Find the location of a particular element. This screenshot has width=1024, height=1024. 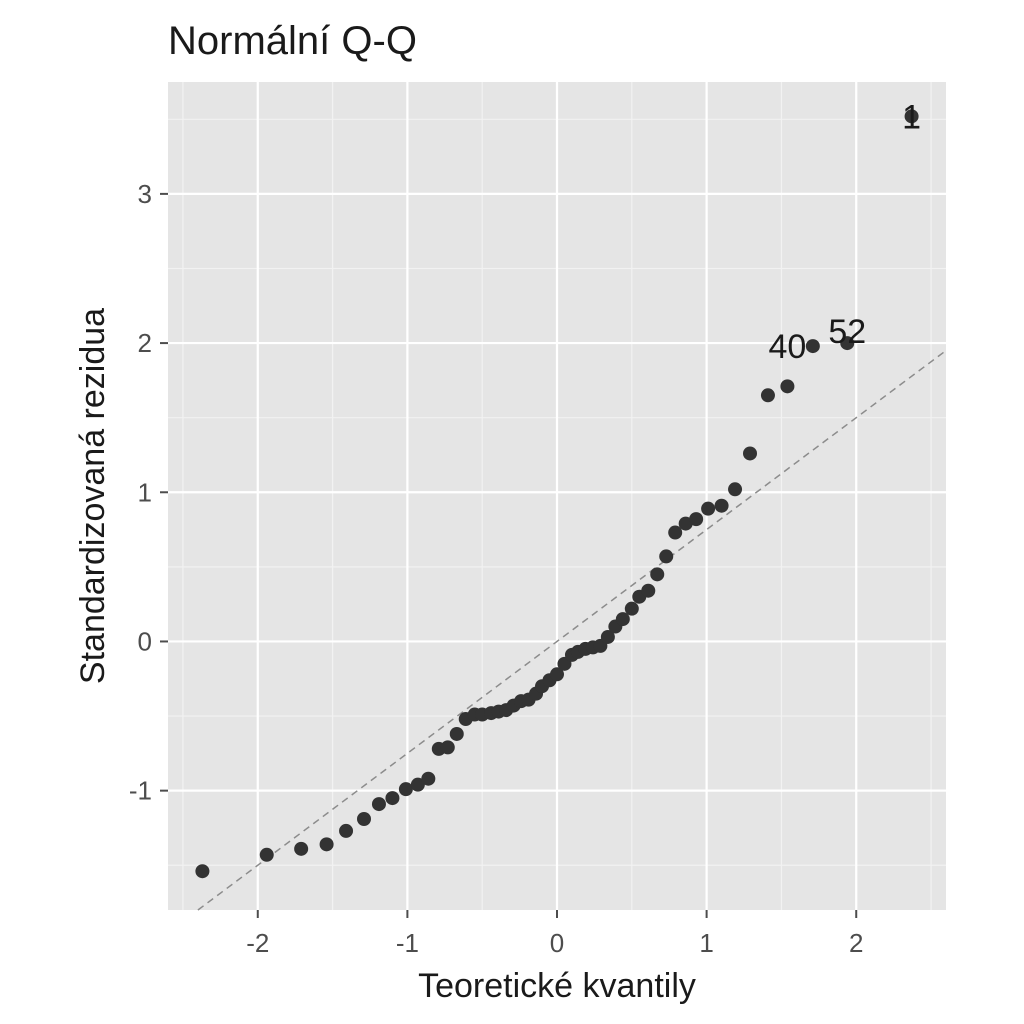

y-axis-label: Standardizovaná rezidua is located at coordinates (93, 496).